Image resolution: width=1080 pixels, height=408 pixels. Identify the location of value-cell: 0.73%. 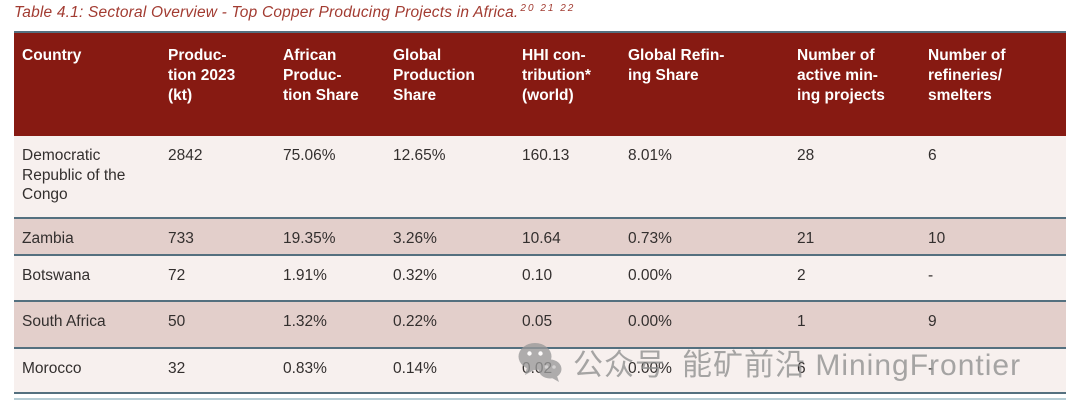
(704, 236).